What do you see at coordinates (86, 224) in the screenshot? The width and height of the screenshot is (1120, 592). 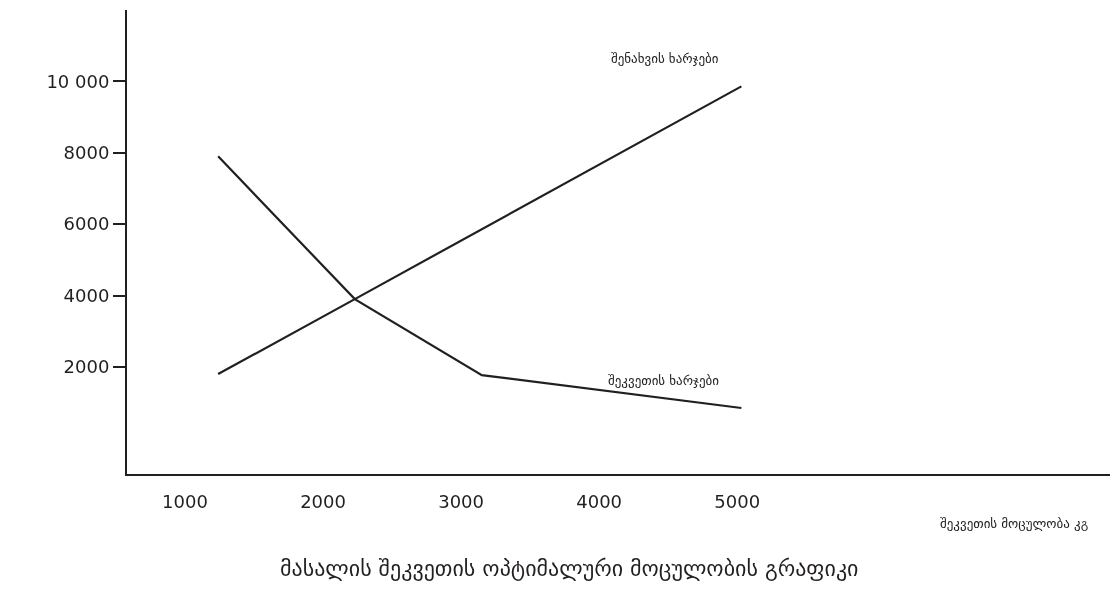 I see `y-tick-label: 6000` at bounding box center [86, 224].